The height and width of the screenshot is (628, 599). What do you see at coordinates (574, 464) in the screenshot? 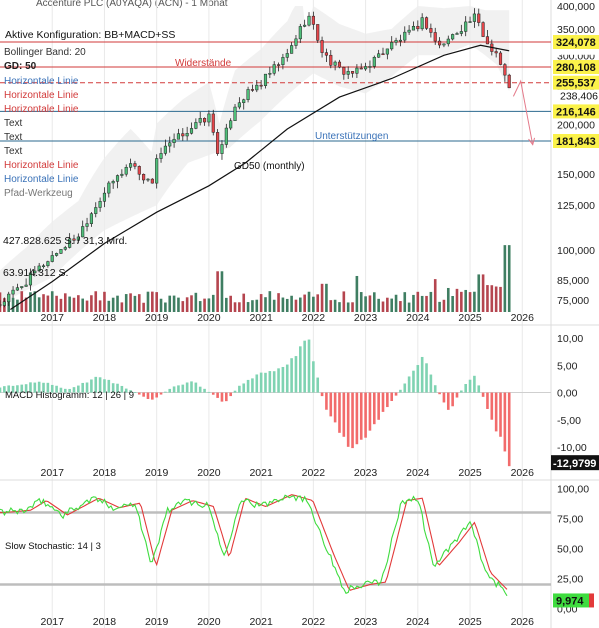
I see `badge-macd-text: -12,9799` at bounding box center [574, 464].